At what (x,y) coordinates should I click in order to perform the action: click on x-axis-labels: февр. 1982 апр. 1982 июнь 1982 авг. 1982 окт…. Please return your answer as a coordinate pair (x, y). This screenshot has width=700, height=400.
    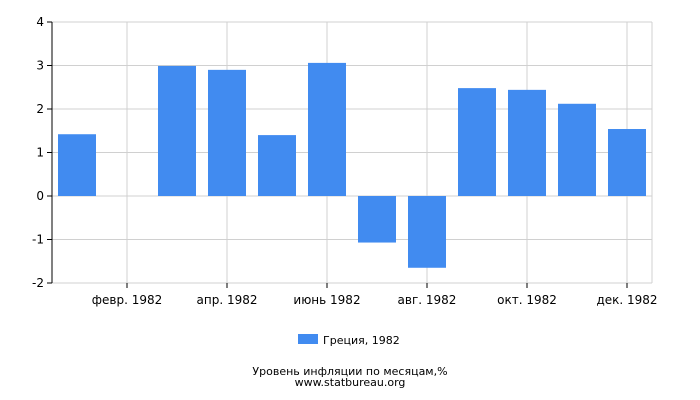
    Looking at the image, I should click on (375, 300).